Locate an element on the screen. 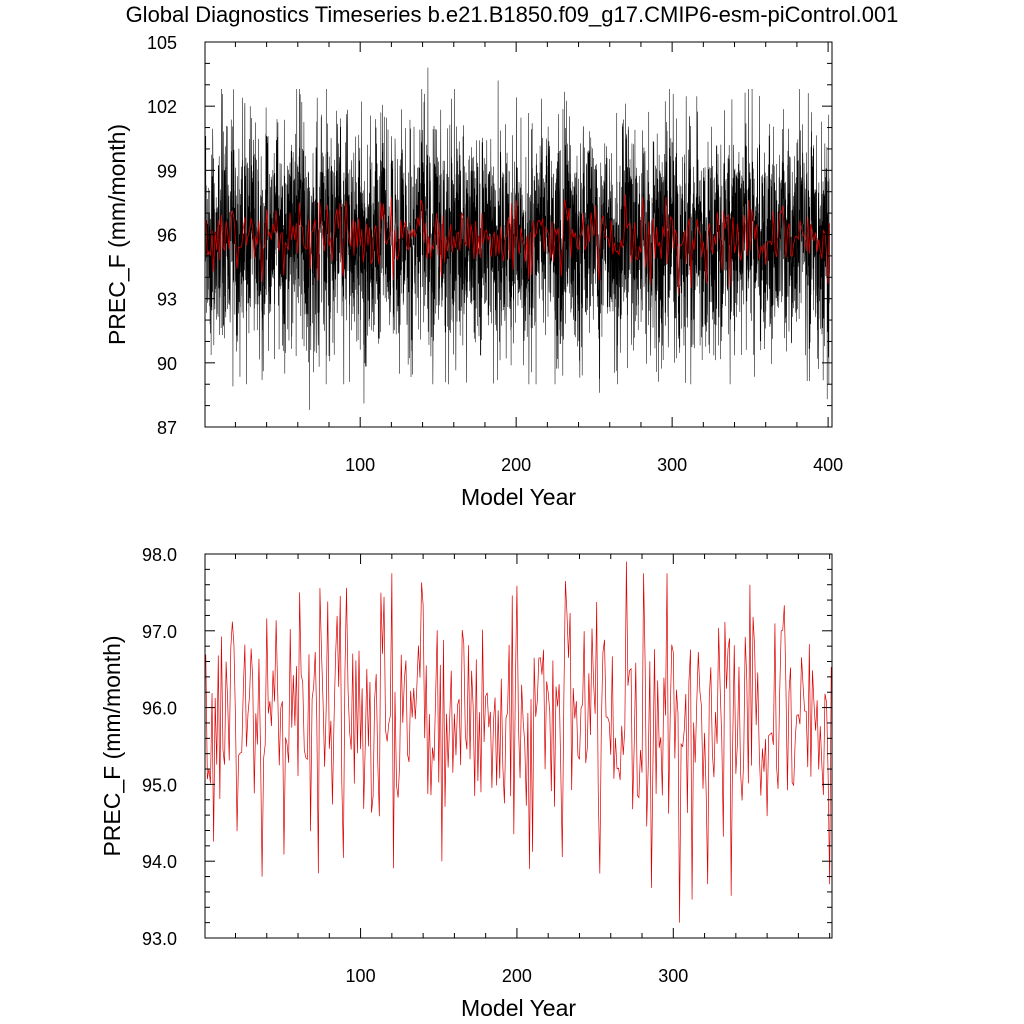 Image resolution: width=1024 pixels, height=1024 pixels. y-tick-label: 105 is located at coordinates (162, 43).